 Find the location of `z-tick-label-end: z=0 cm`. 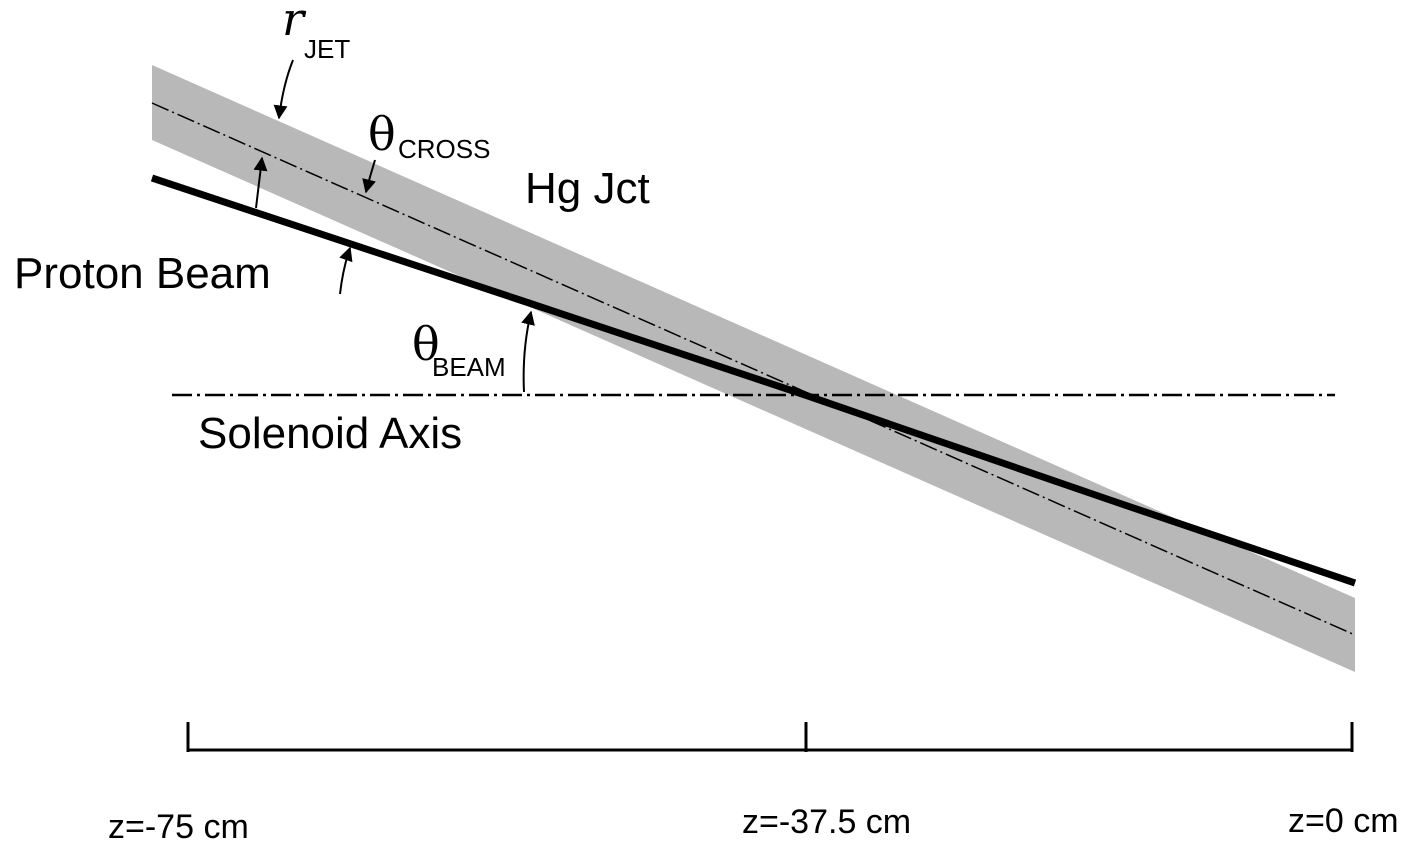

z-tick-label-end: z=0 cm is located at coordinates (1343, 821).